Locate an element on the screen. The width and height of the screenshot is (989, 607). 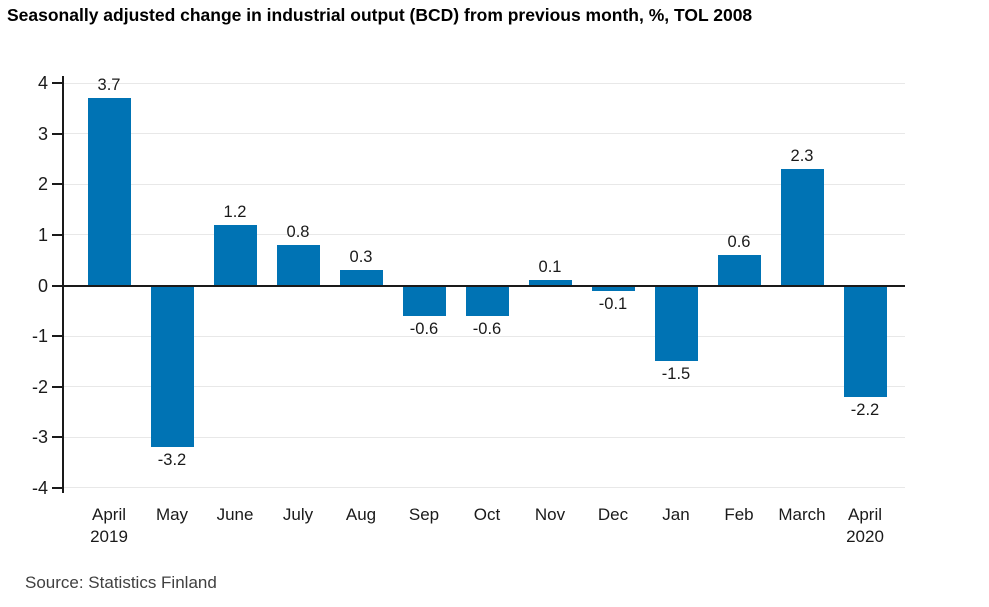
y-axis-line is located at coordinates (63, 284).